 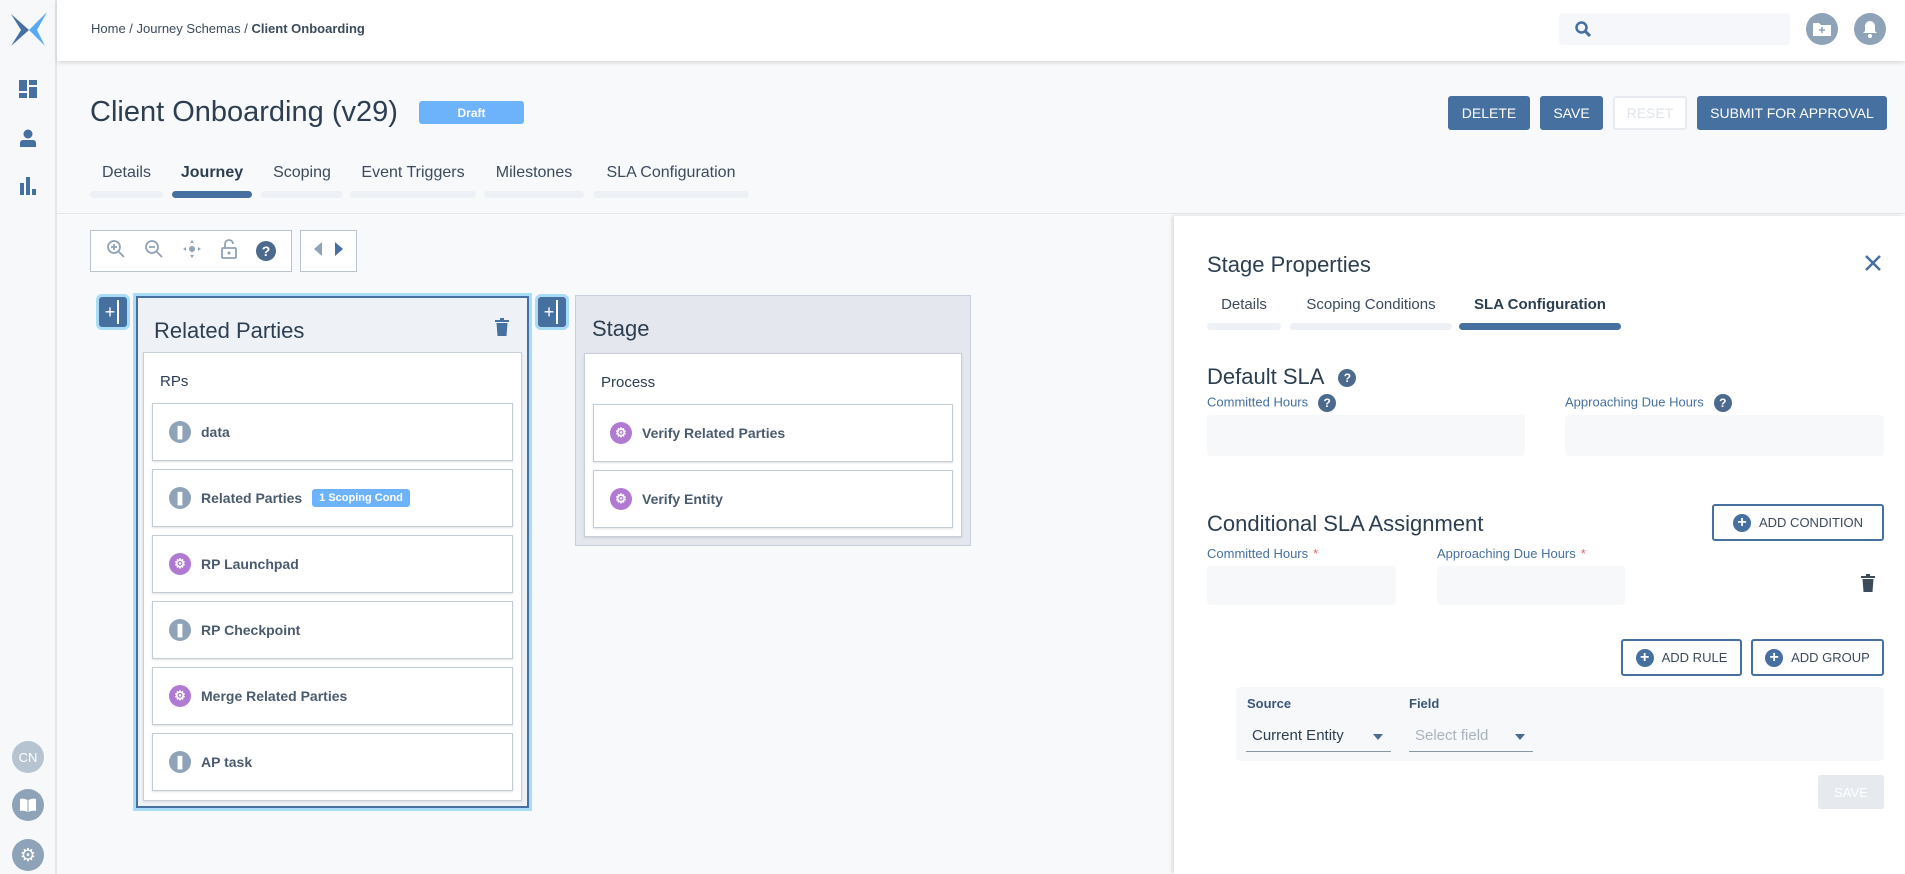 What do you see at coordinates (1822, 29) in the screenshot?
I see `folder-plus-icon` at bounding box center [1822, 29].